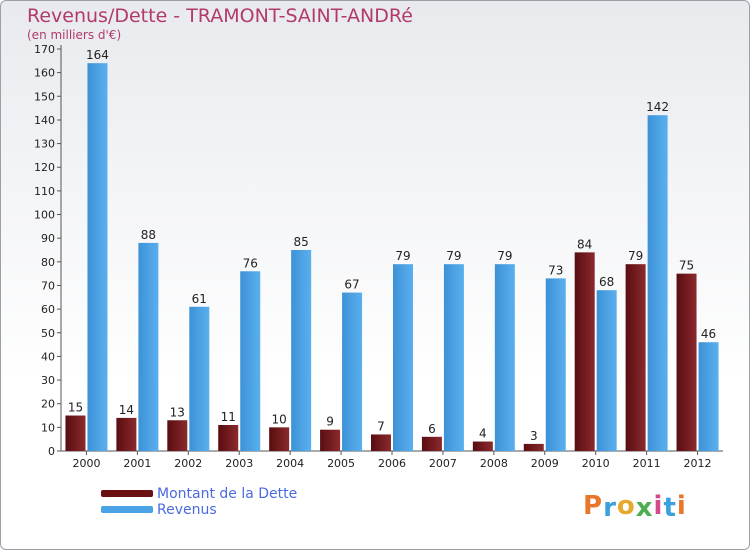 This screenshot has height=550, width=750. What do you see at coordinates (555, 270) in the screenshot?
I see `revenue-value-label: 73` at bounding box center [555, 270].